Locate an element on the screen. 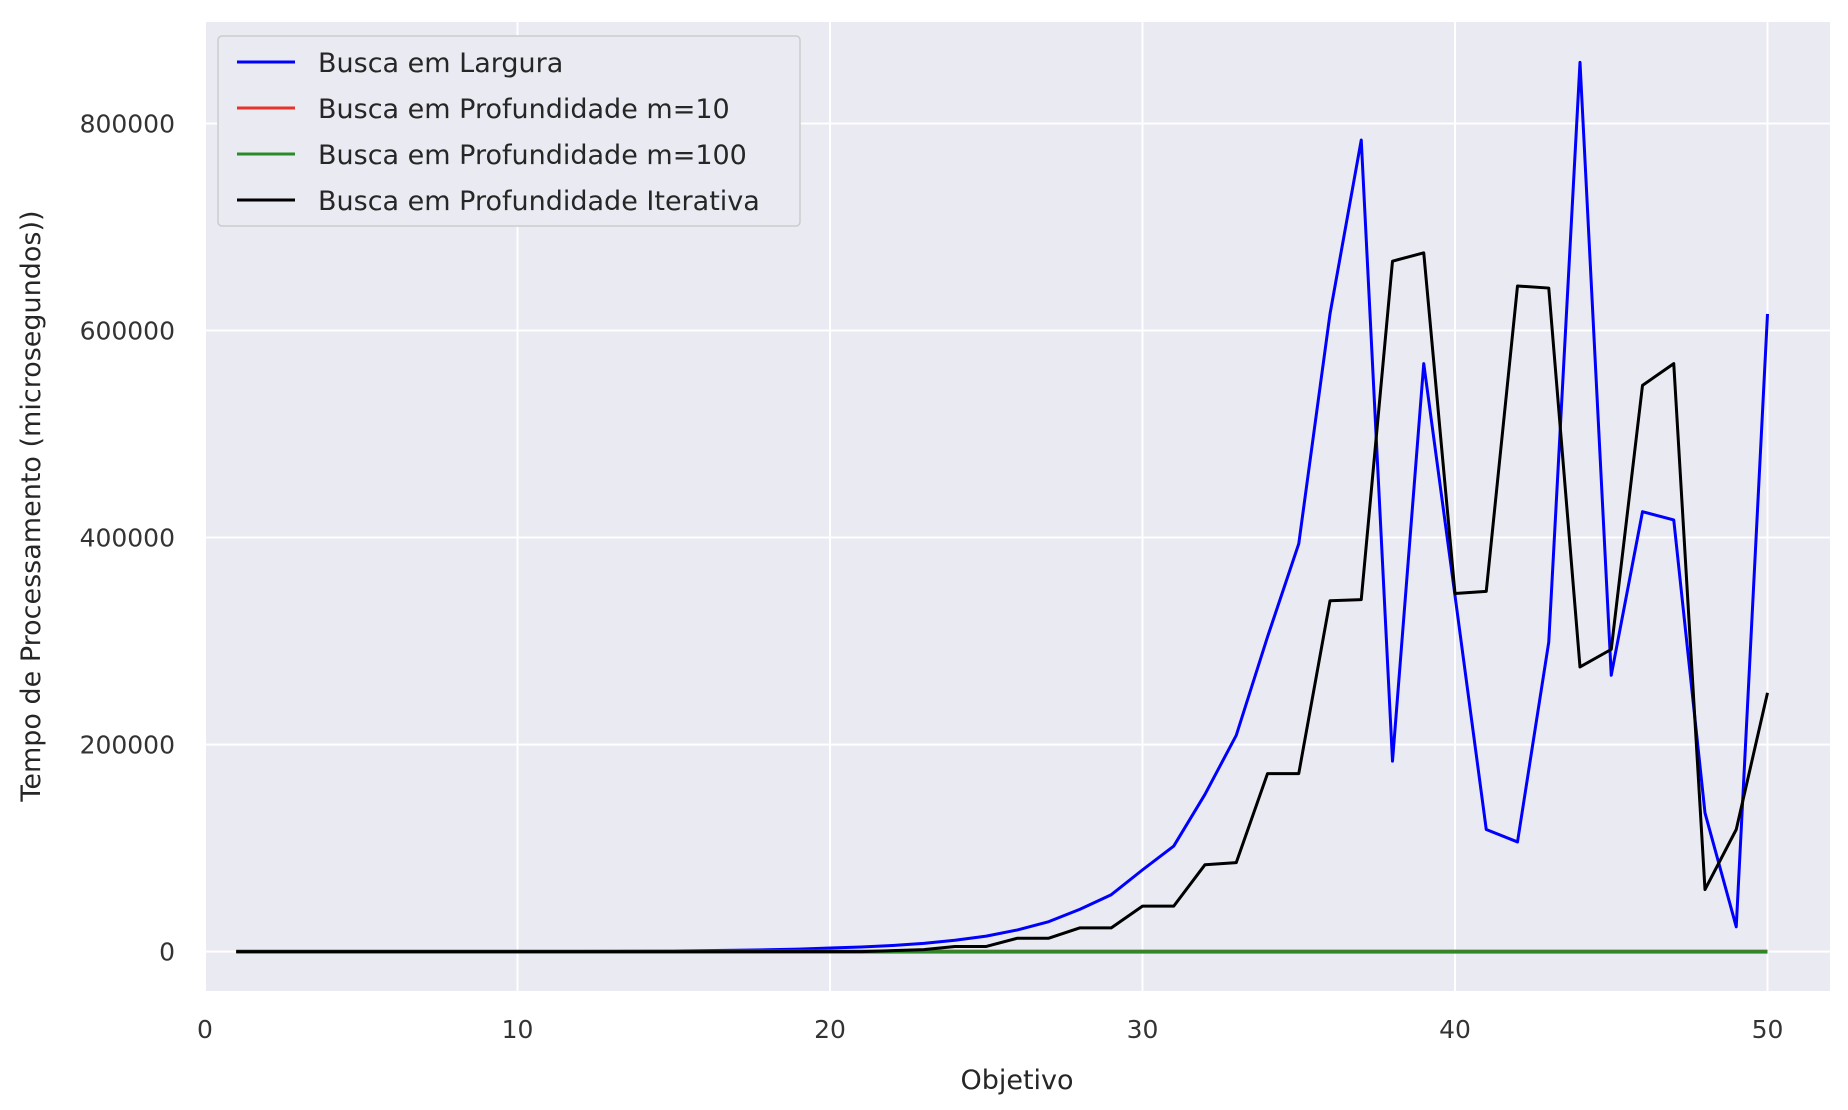 This screenshot has height=1110, width=1848. y-tick-label: 400000 is located at coordinates (127, 538).